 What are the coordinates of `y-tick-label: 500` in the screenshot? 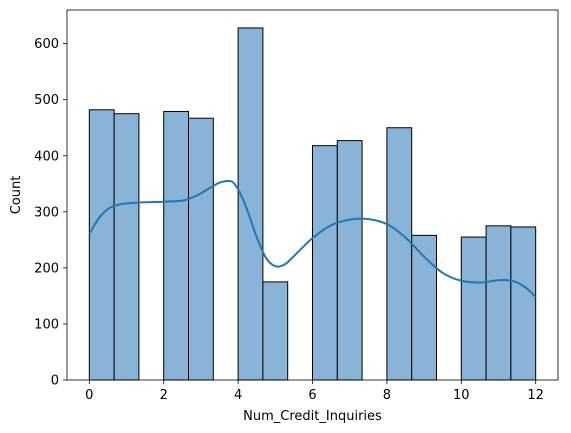 It's located at (46, 100).